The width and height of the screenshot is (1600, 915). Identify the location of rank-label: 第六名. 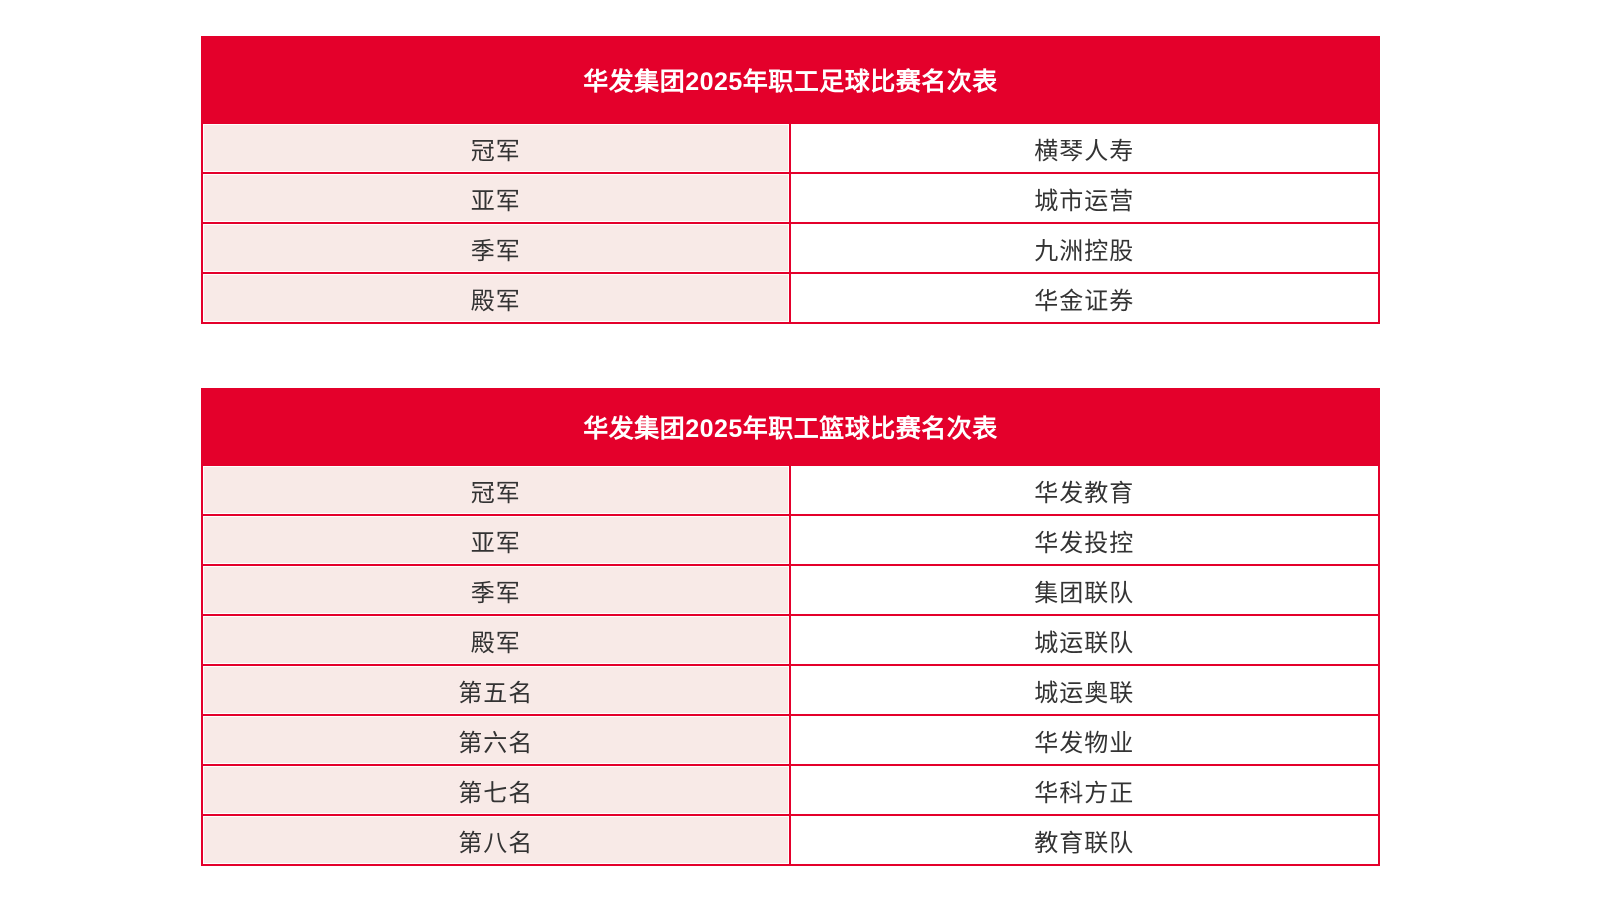
(496, 741).